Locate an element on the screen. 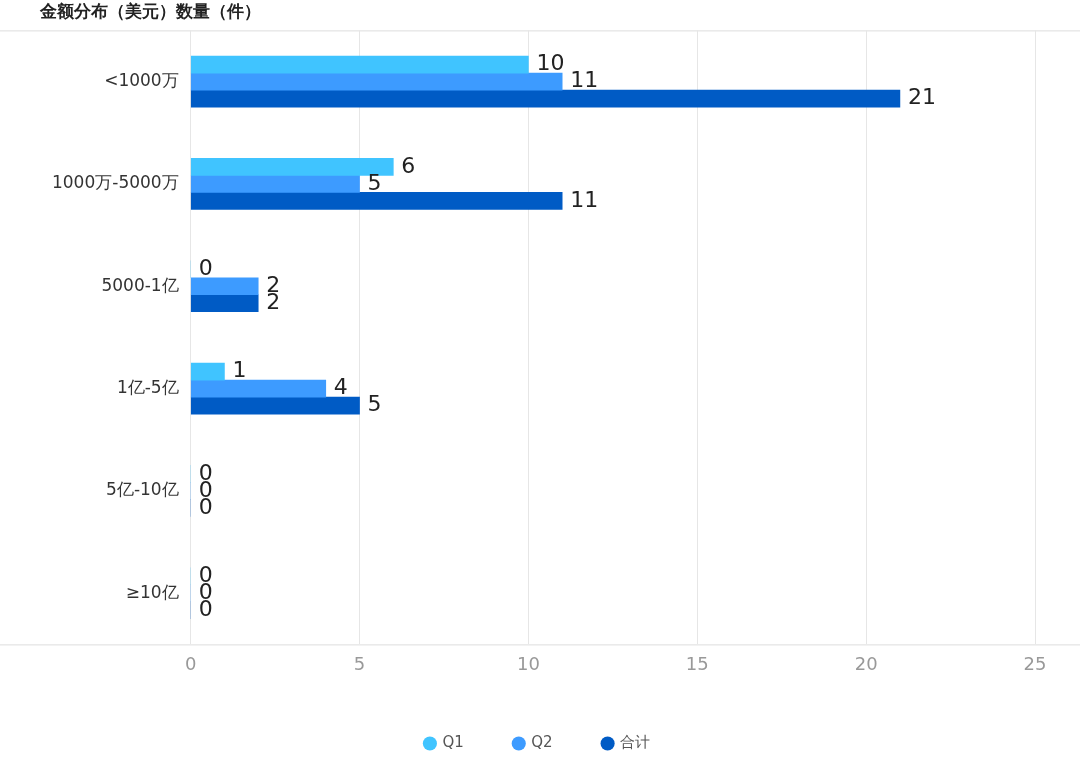 The width and height of the screenshot is (1080, 771). y-tick-label: 1亿-5亿 is located at coordinates (147, 386).